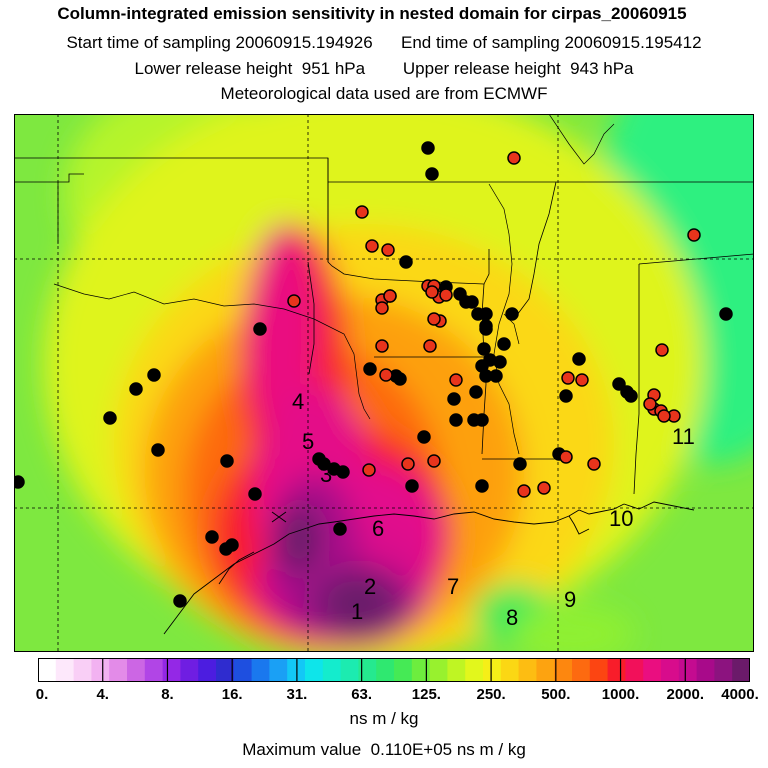  Describe the element at coordinates (384, 718) in the screenshot. I see `colorbar-units: ns m / kg` at that location.